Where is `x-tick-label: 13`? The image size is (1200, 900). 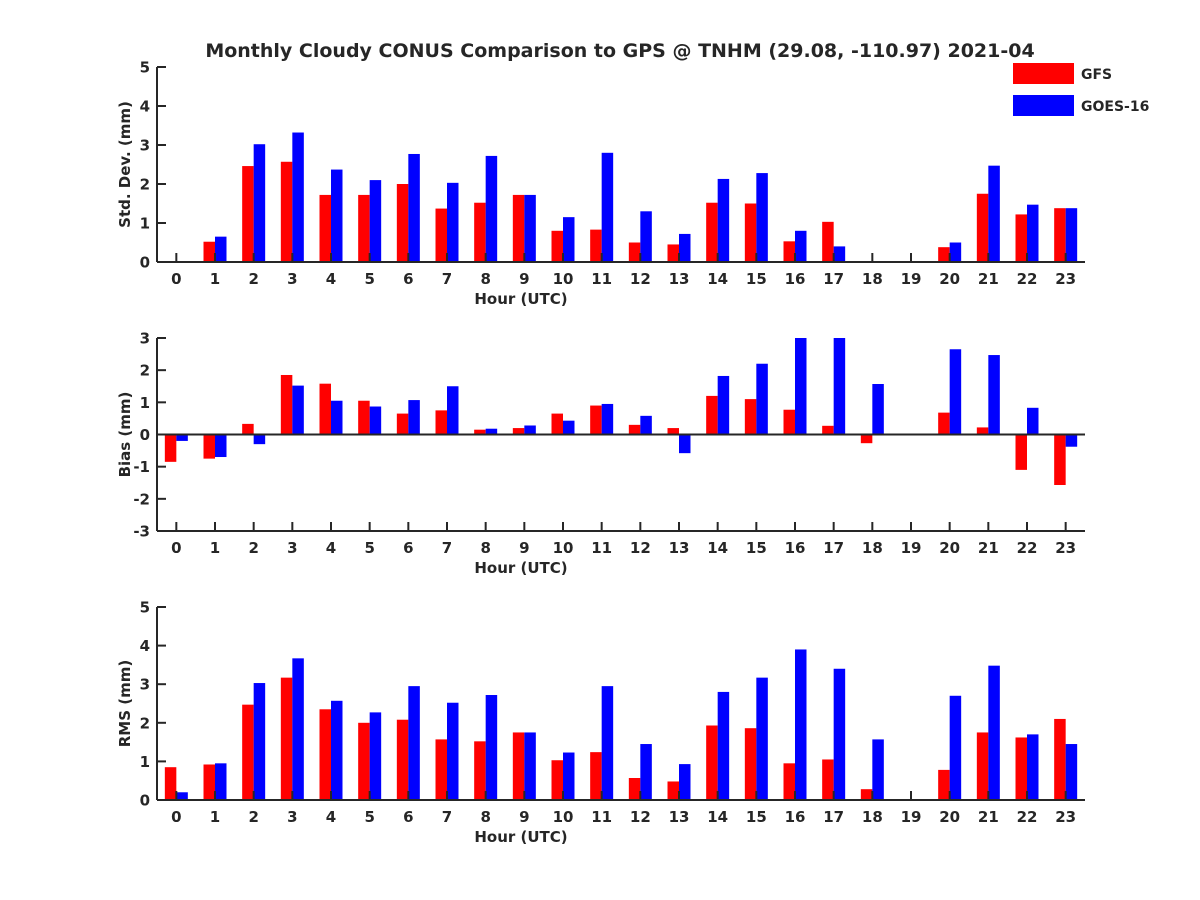
x-tick-label: 13 is located at coordinates (679, 817).